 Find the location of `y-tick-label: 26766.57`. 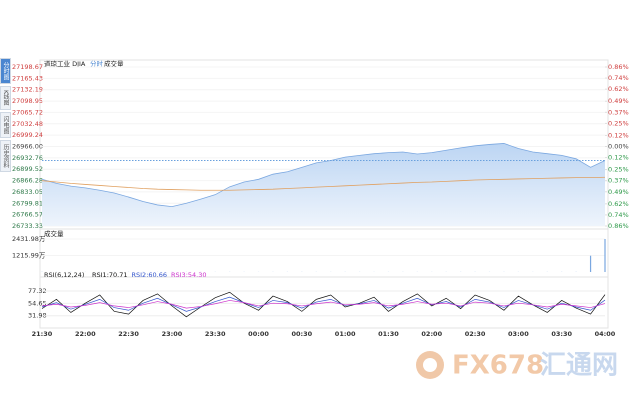

y-tick-label: 26766.57 is located at coordinates (27, 215).